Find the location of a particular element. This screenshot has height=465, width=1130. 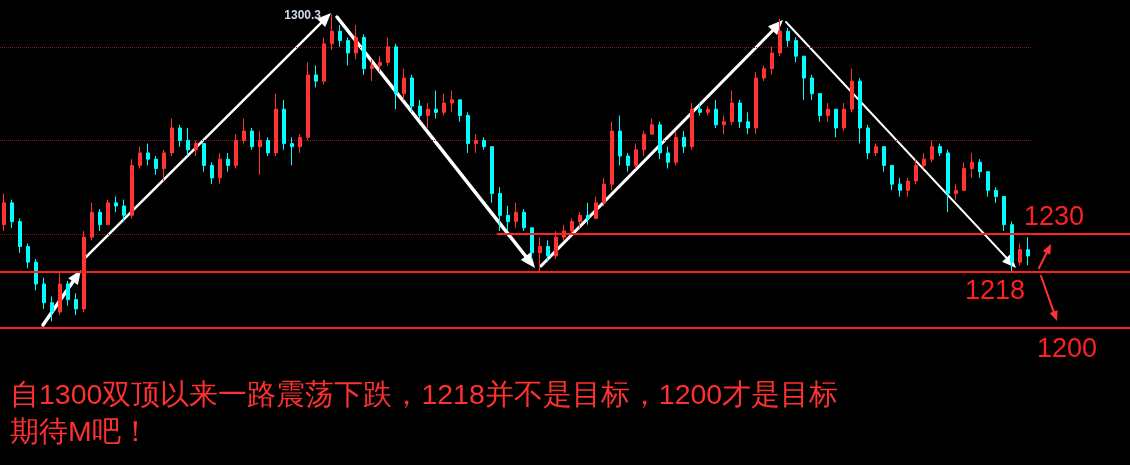

annotation: 1300.3 is located at coordinates (303, 15).